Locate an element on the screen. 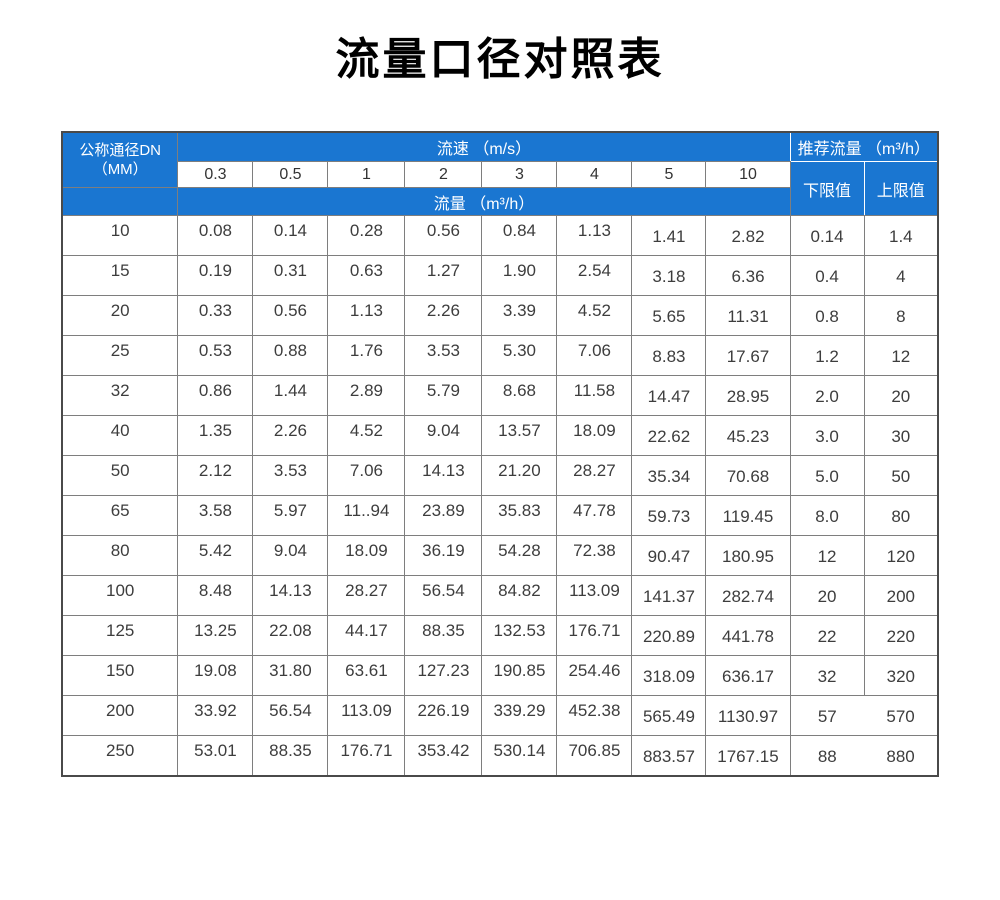  flow-value: 53.01 is located at coordinates (215, 756).